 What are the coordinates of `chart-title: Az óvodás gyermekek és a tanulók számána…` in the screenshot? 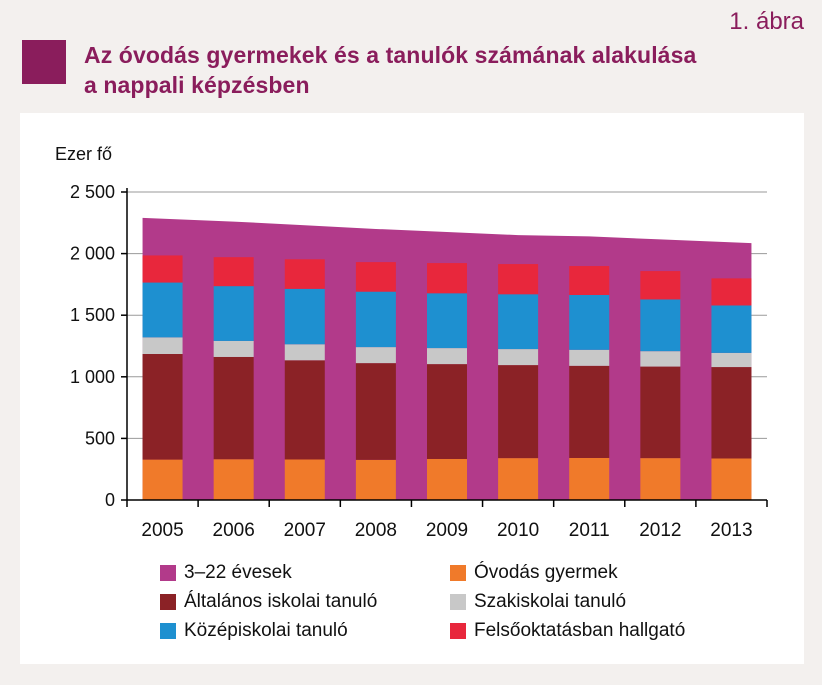 It's located at (390, 70).